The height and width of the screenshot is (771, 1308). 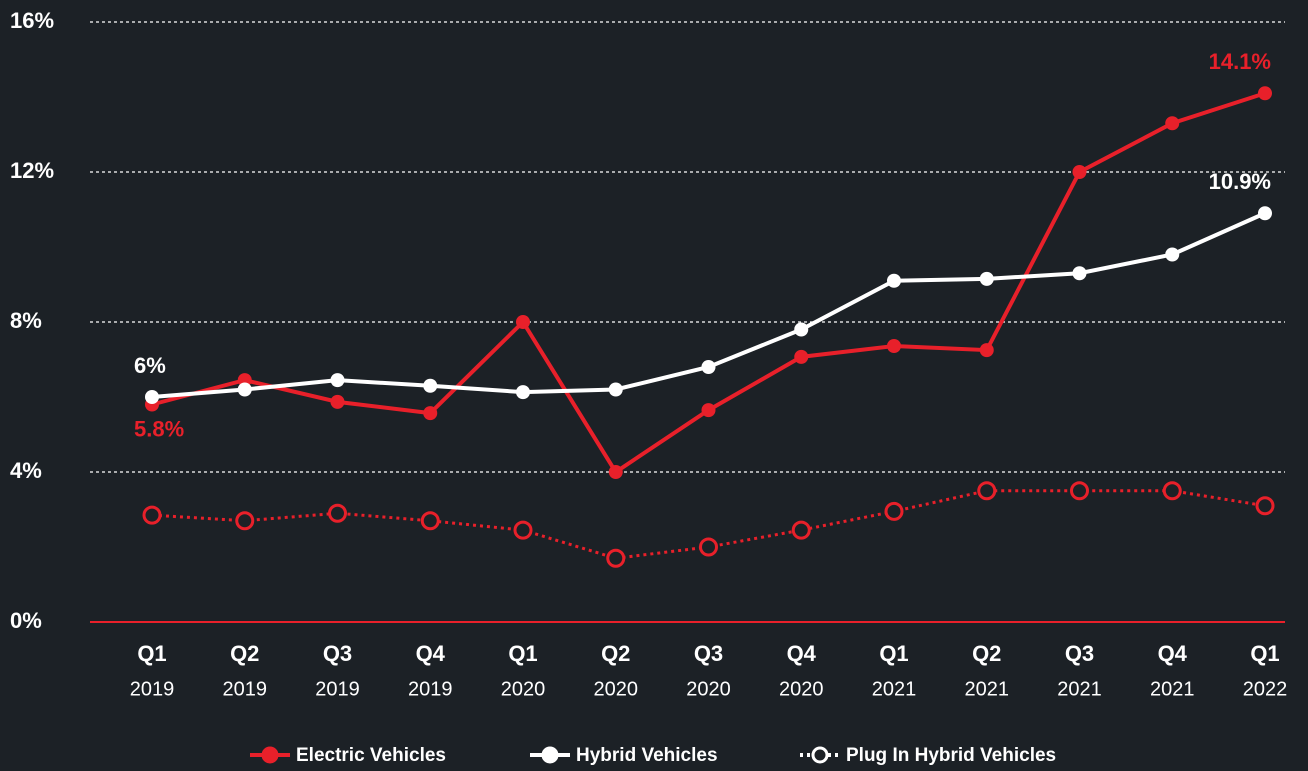 I want to click on legend-label: Electric Vehicles, so click(x=371, y=755).